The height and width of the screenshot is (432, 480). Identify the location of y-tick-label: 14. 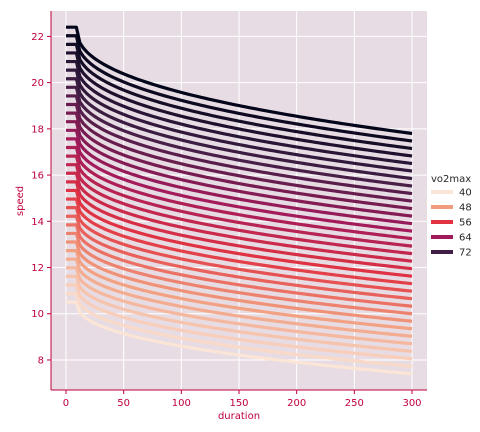
(37, 222).